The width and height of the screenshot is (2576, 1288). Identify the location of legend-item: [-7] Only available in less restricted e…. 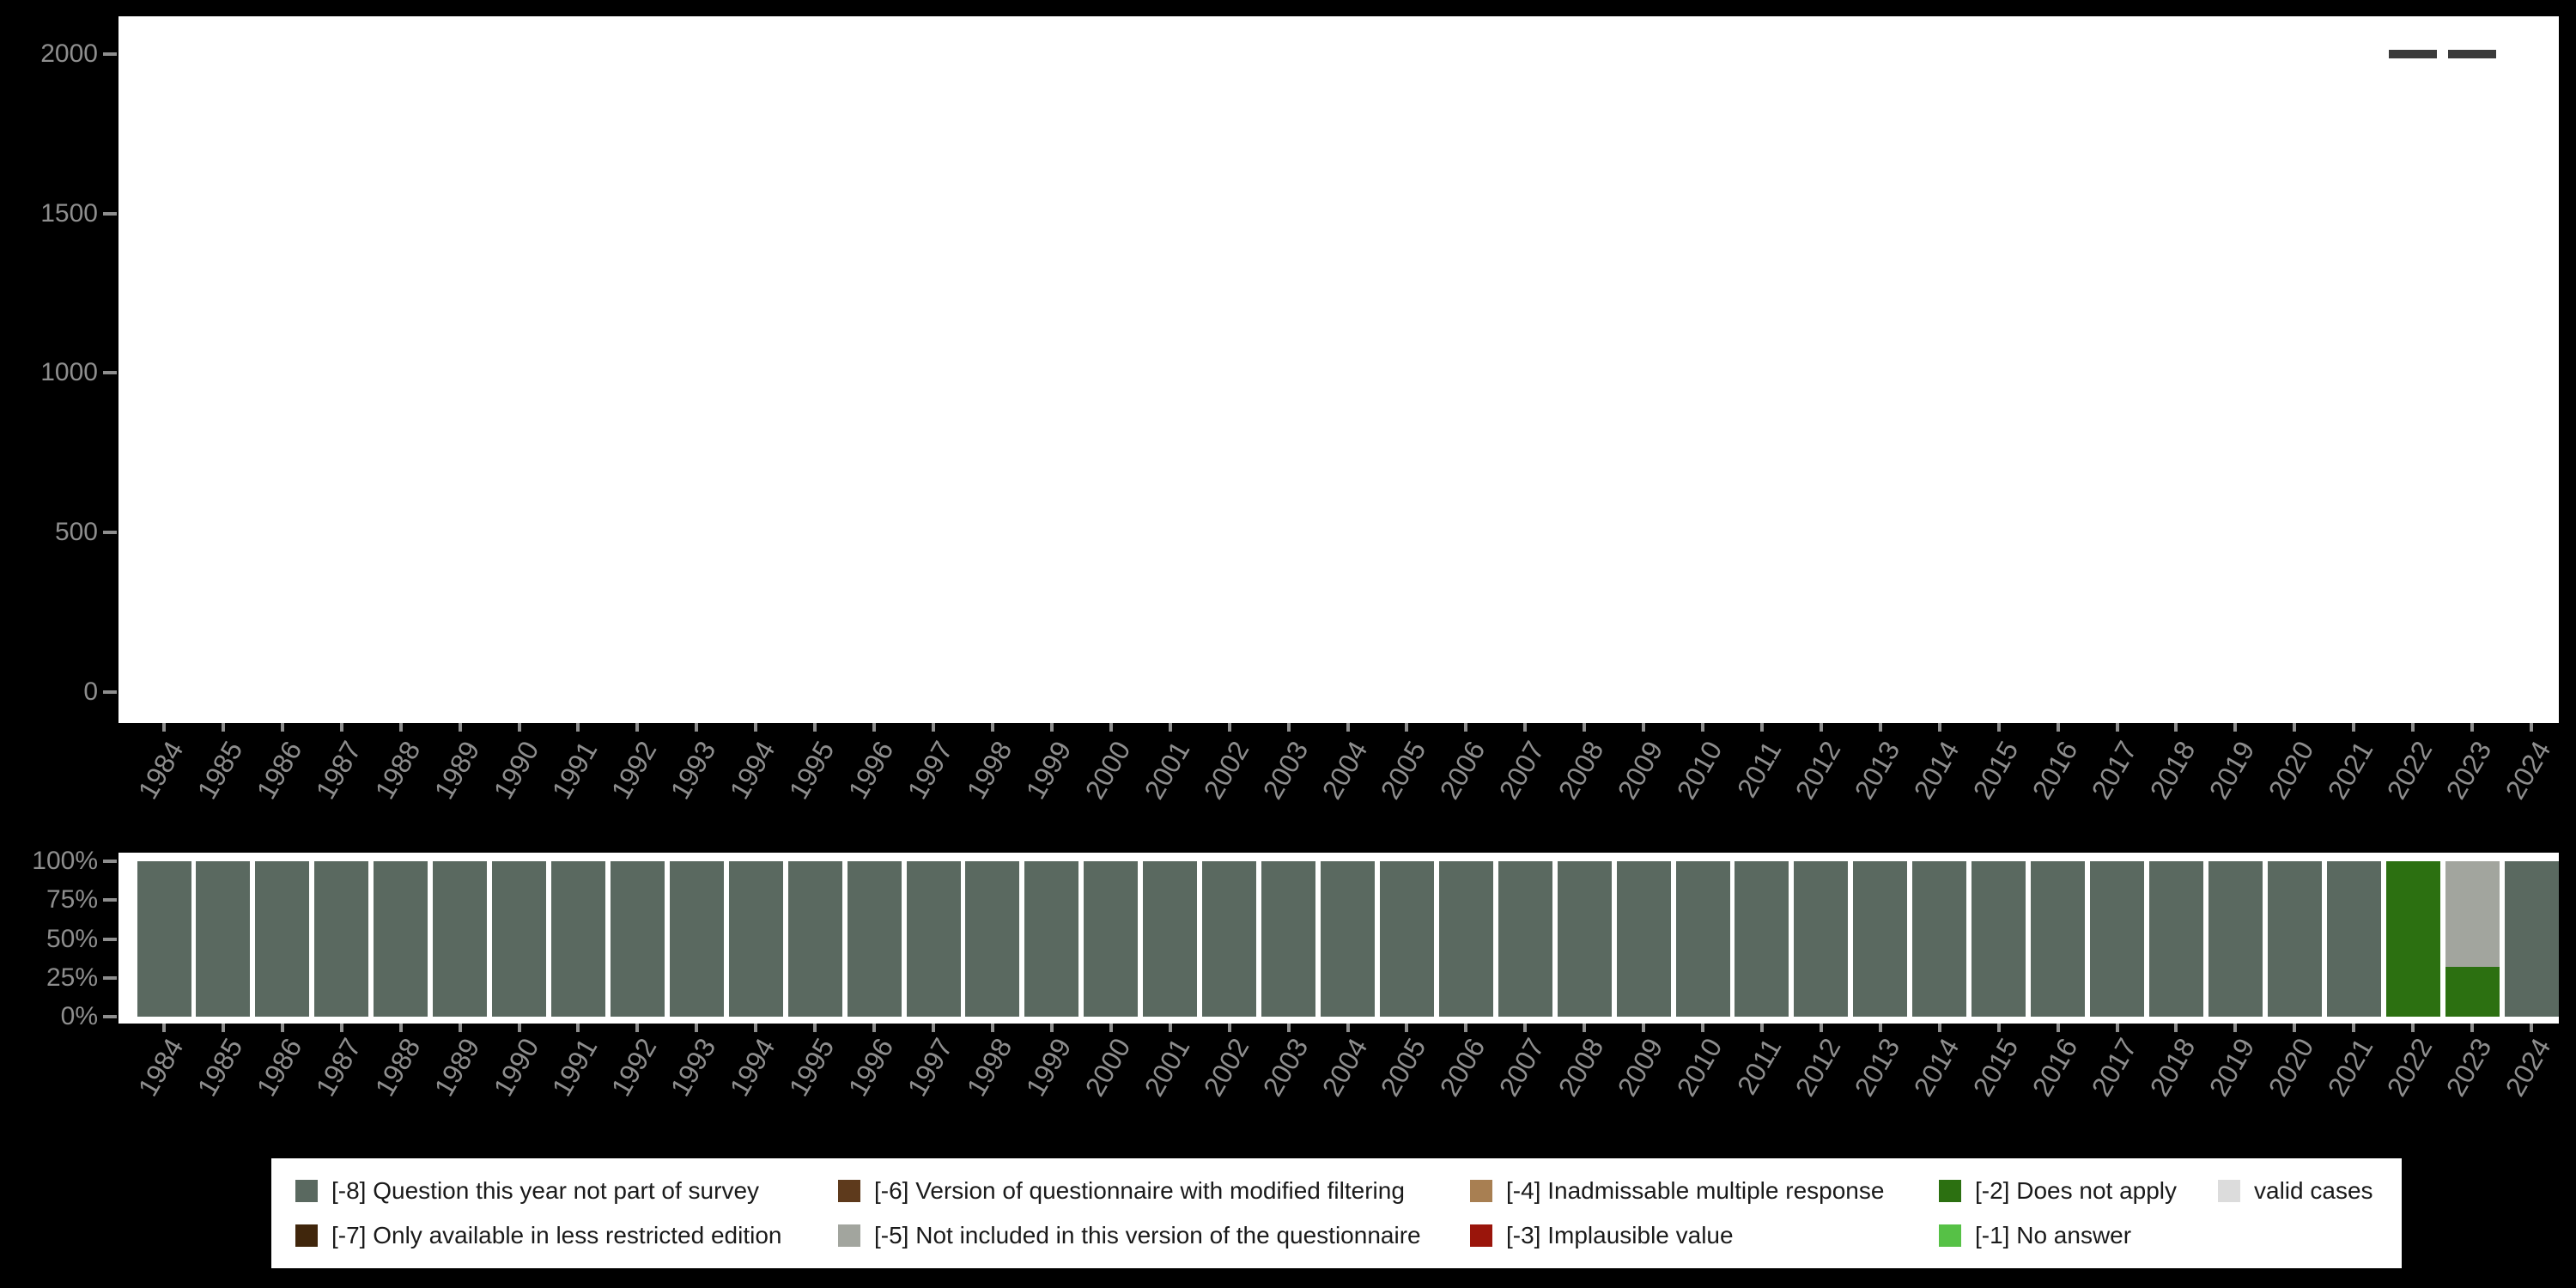
(538, 1235).